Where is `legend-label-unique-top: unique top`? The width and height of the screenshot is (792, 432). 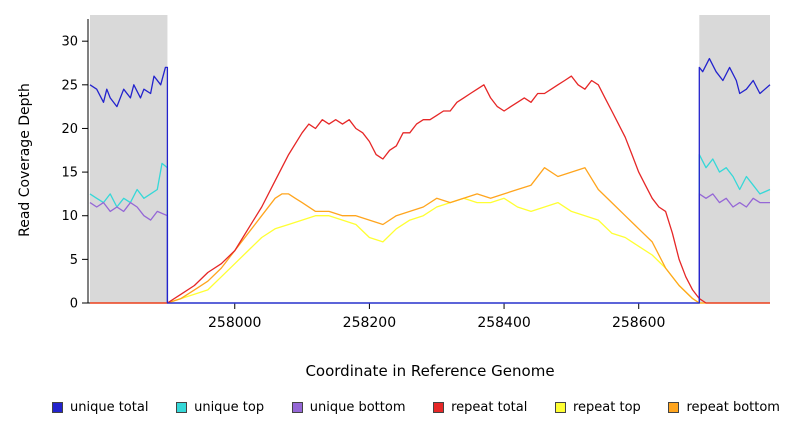
legend-label-unique-top: unique top is located at coordinates (229, 407).